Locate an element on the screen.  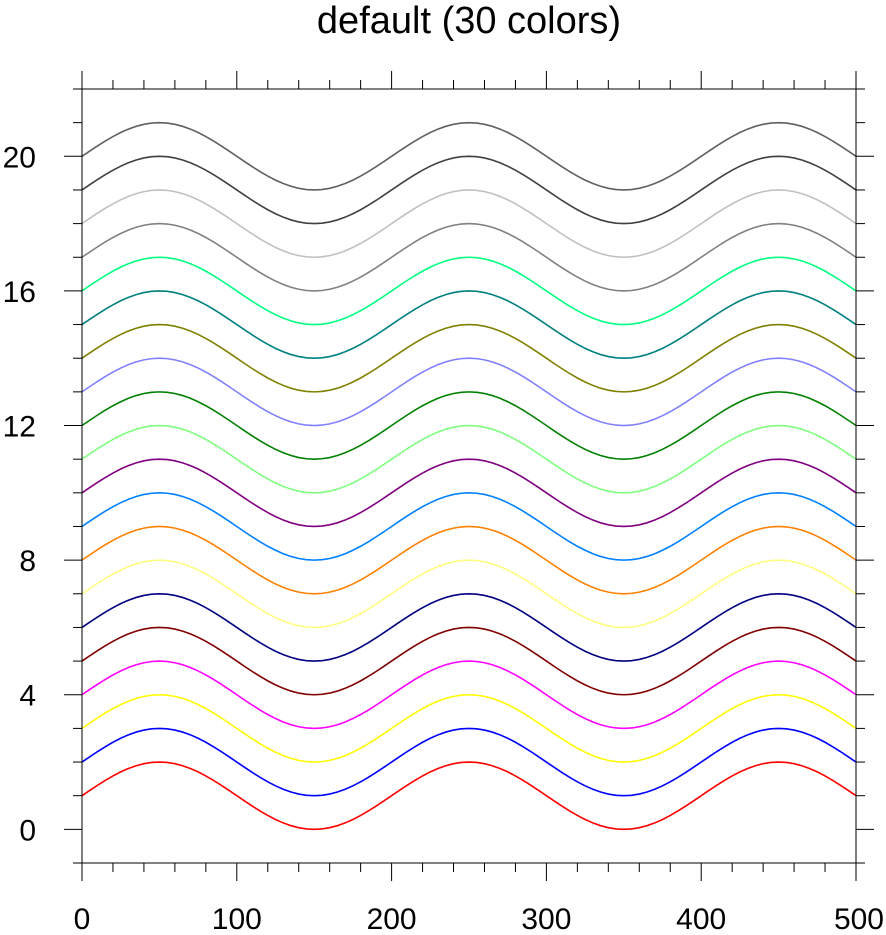
x-tick-label: 400 is located at coordinates (701, 919).